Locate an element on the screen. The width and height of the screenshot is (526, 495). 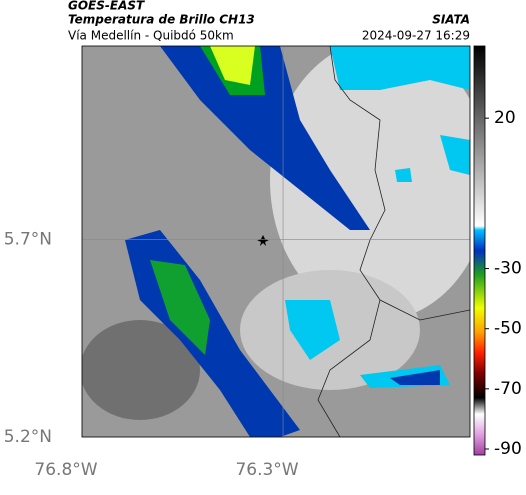
colorbar-tick-label: -90 is located at coordinates (508, 449).